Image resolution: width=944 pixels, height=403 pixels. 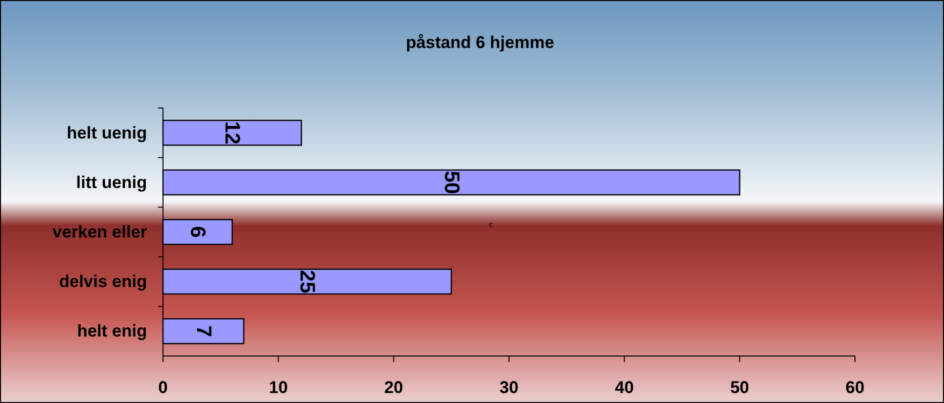 What do you see at coordinates (106, 132) in the screenshot?
I see `y-tick-label: helt uenig` at bounding box center [106, 132].